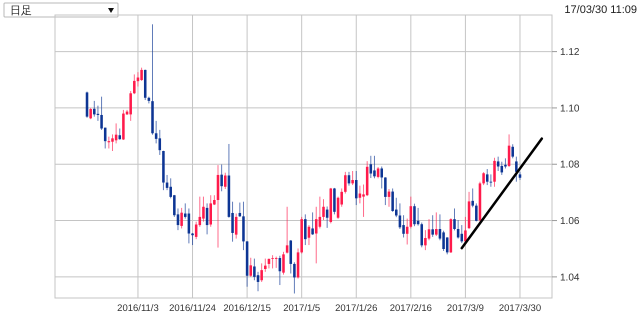 The image size is (640, 325). What do you see at coordinates (600, 10) in the screenshot?
I see `text: 17/03/30 11:09` at bounding box center [600, 10].